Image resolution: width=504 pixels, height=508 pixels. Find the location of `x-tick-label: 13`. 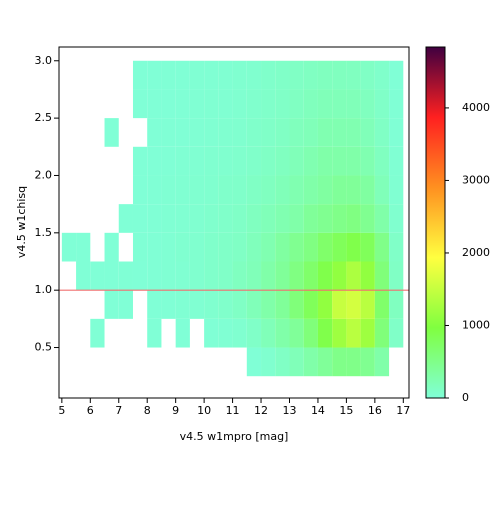

x-tick-label: 13 is located at coordinates (289, 410).